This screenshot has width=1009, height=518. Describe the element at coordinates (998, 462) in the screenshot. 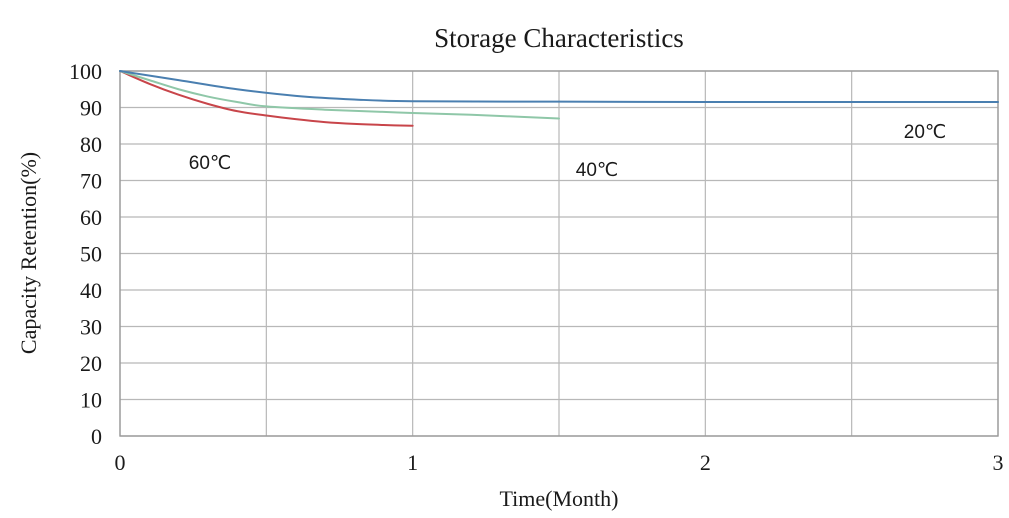

I see `x-tick-label: 3` at that location.